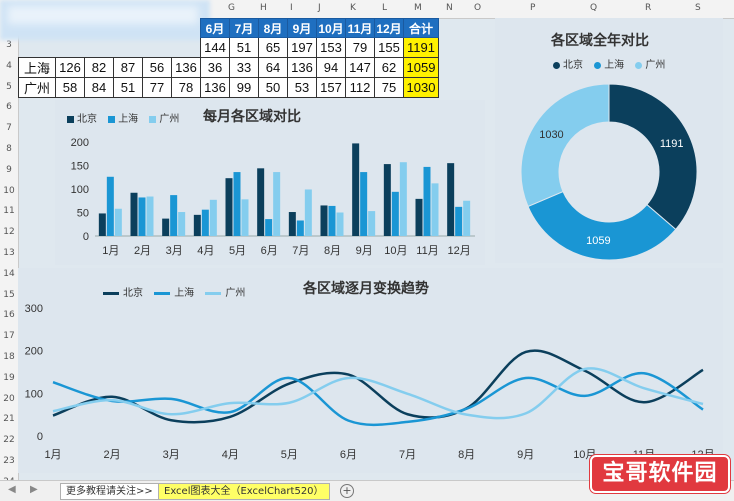 This screenshot has height=501, width=734. Describe the element at coordinates (389, 47) in the screenshot. I see `table-cell: 155` at that location.